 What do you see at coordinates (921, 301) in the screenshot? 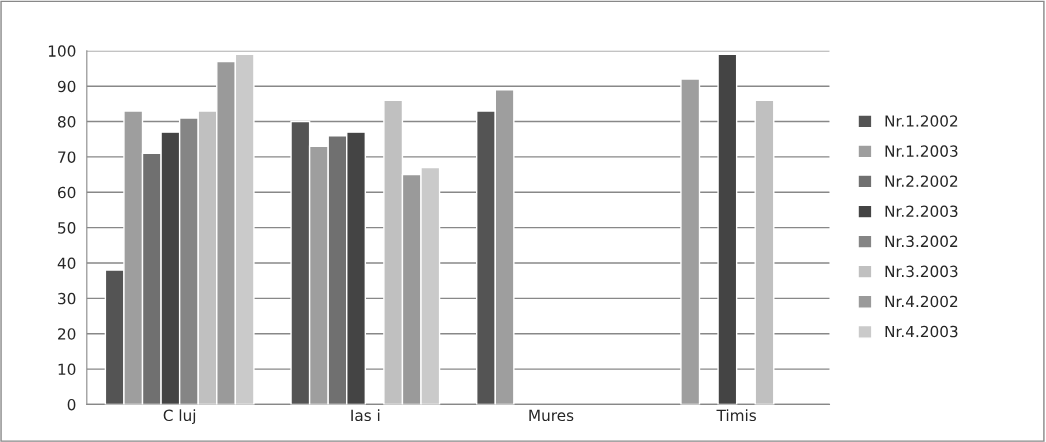
I see `legend-label: Nr.4.2002` at bounding box center [921, 301].